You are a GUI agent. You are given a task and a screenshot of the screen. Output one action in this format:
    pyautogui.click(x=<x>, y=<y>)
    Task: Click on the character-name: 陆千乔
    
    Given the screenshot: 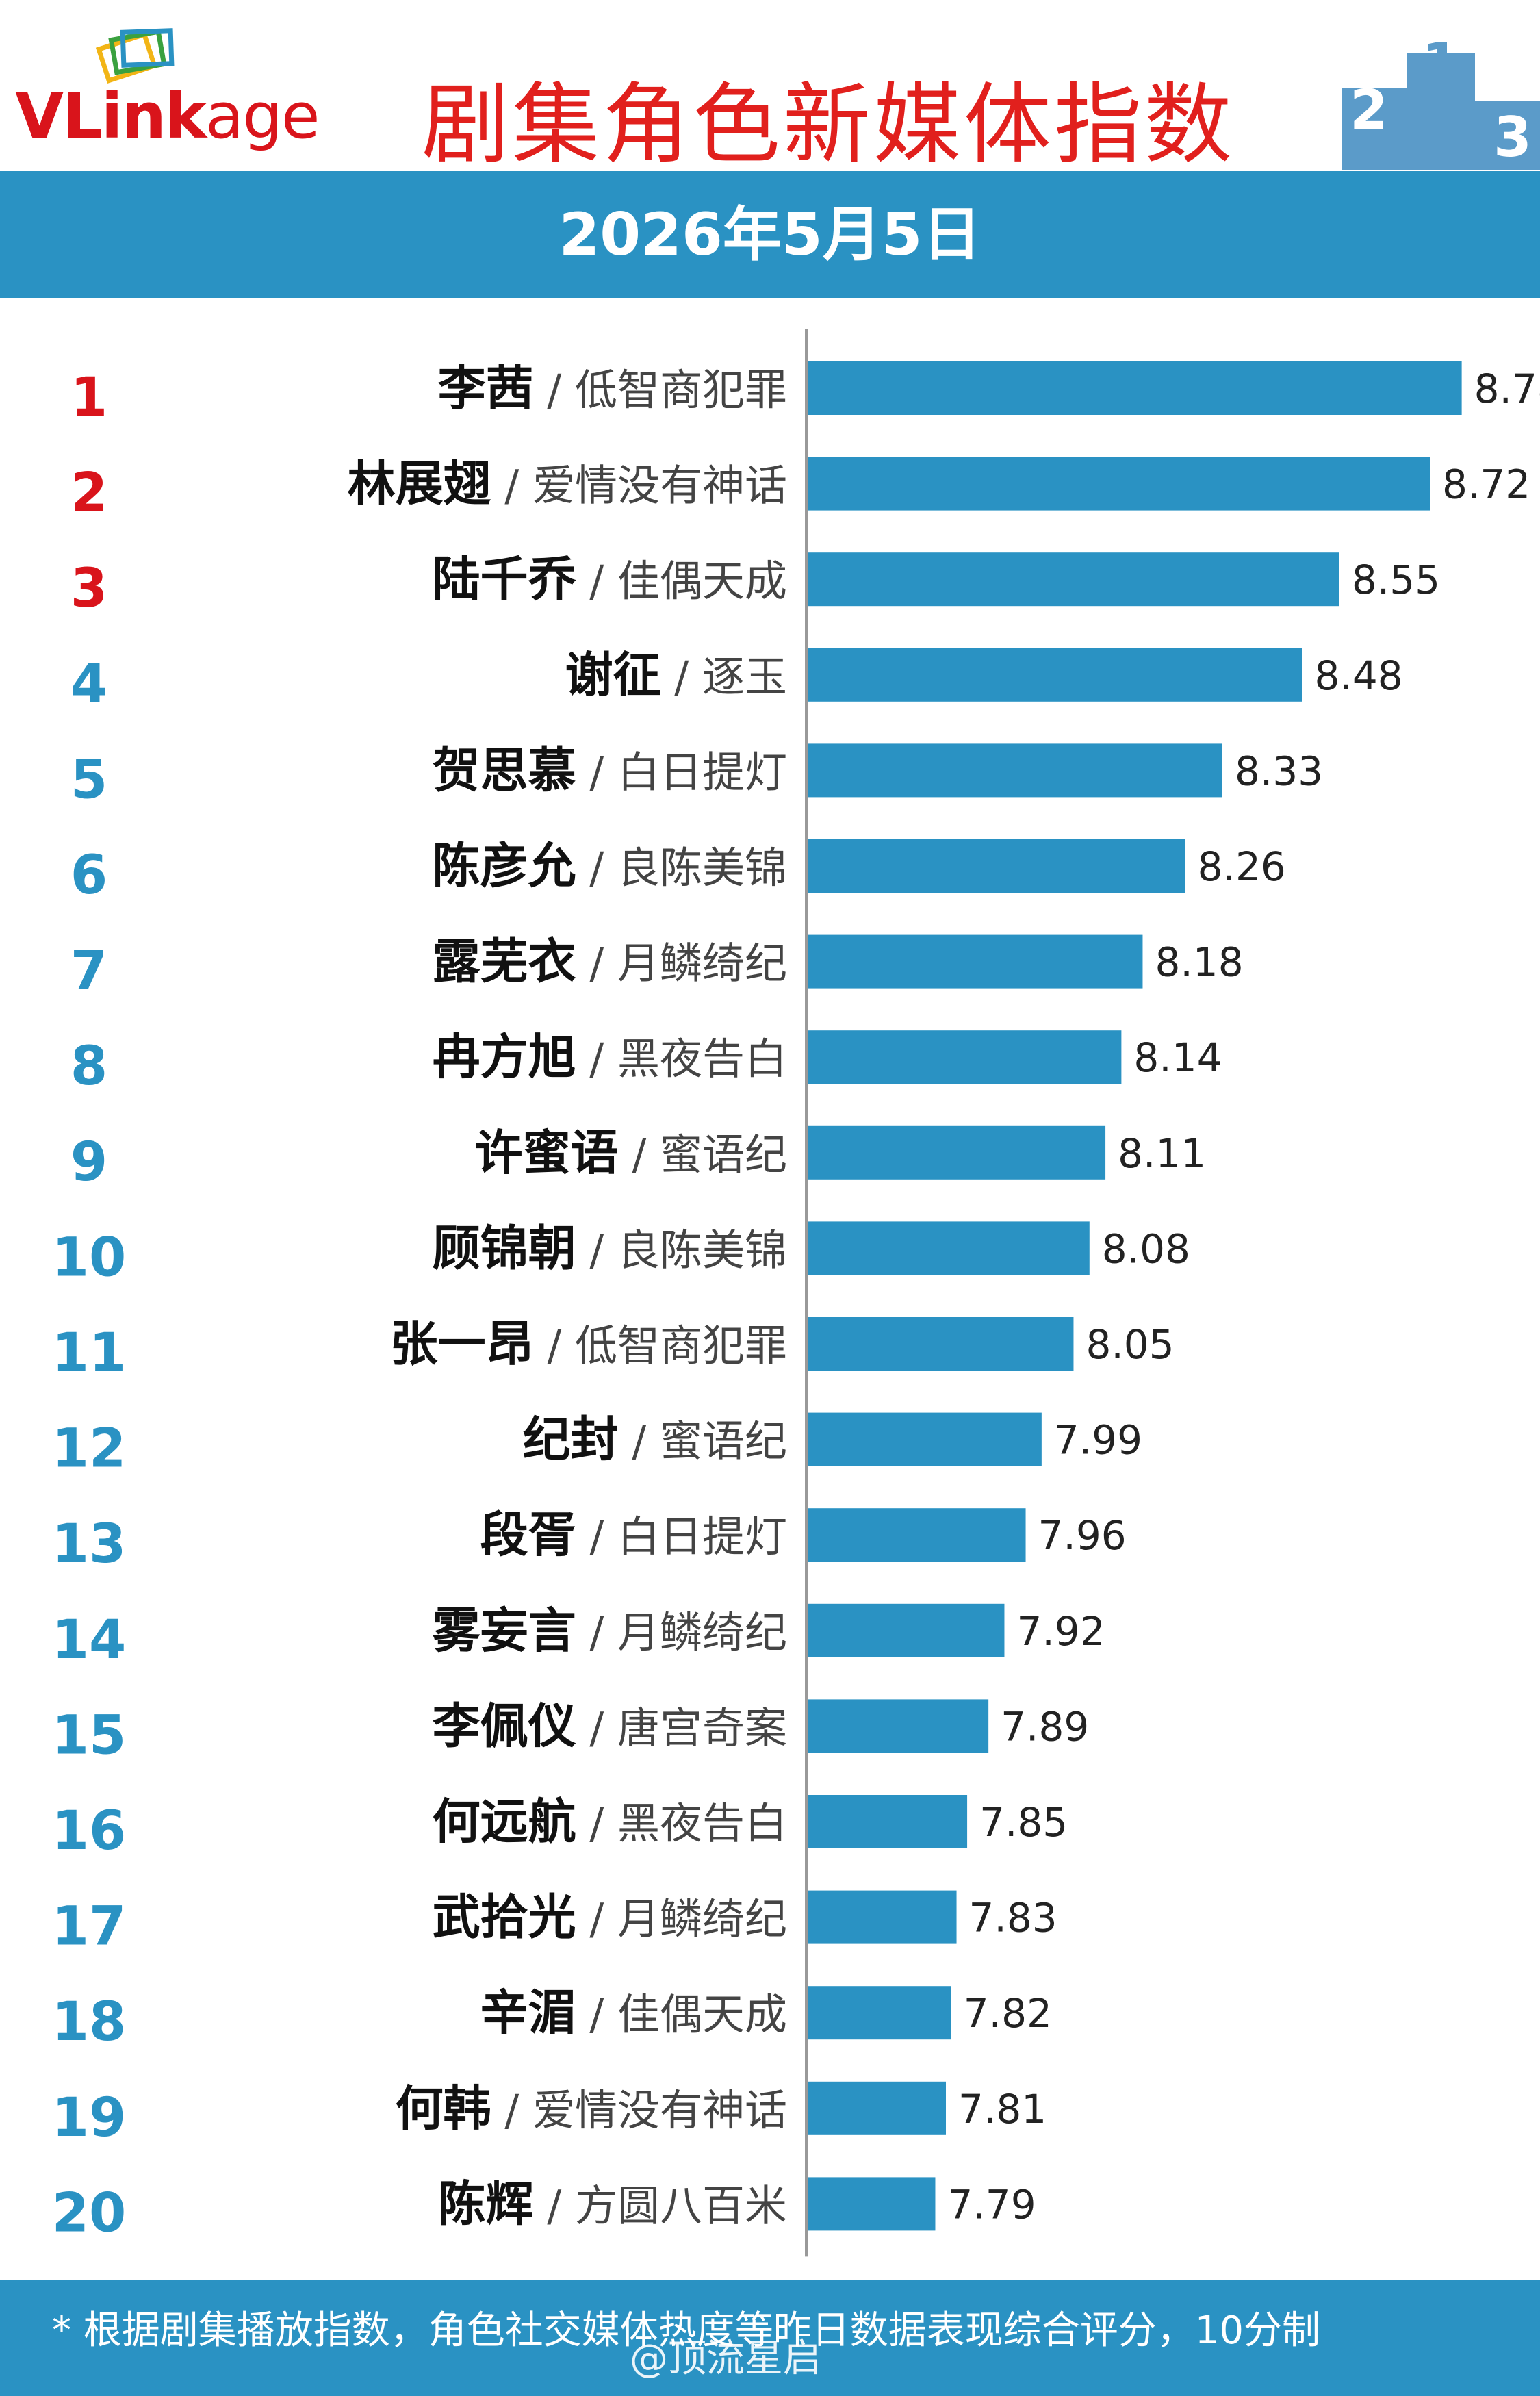 What is the action you would take?
    pyautogui.click(x=505, y=579)
    